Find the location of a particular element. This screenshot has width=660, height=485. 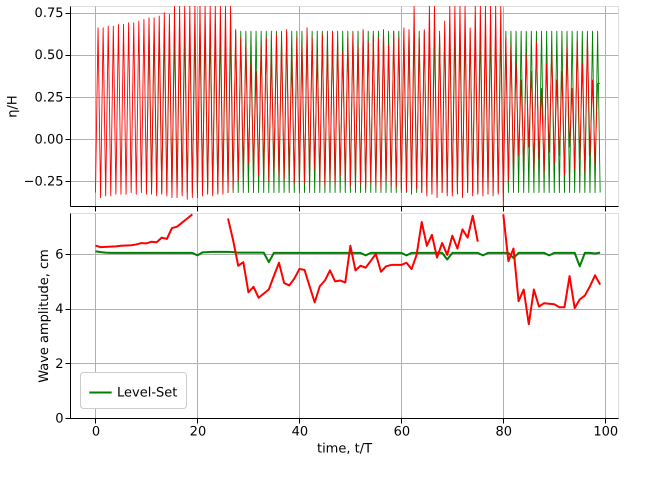

x-axis-title: time, t/T is located at coordinates (344, 449).